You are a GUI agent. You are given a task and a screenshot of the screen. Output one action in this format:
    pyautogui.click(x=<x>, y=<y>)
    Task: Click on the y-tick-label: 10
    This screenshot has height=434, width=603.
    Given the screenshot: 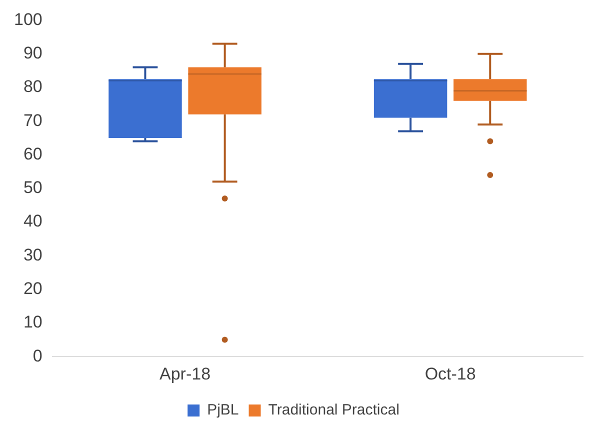 What is the action you would take?
    pyautogui.click(x=32, y=322)
    